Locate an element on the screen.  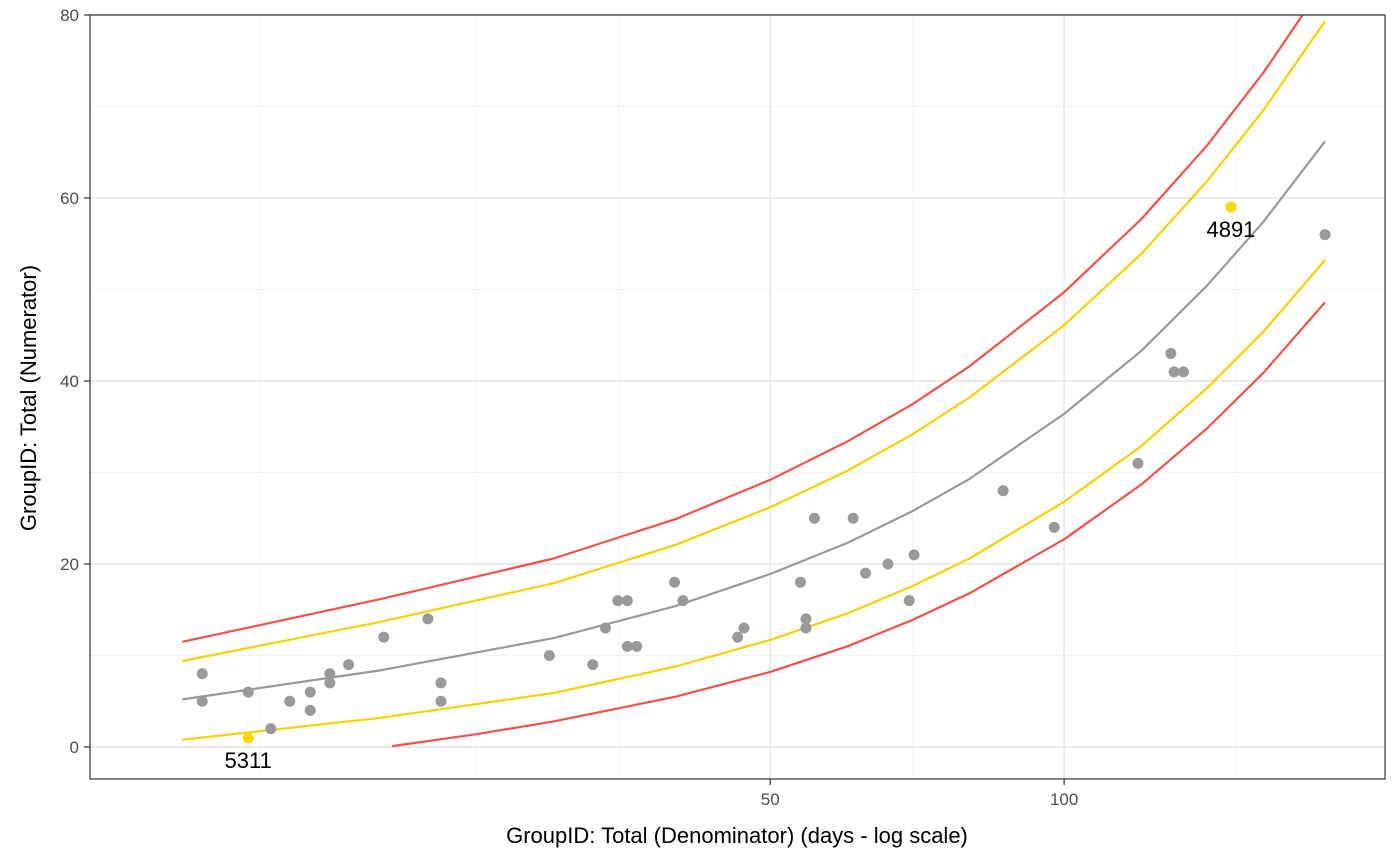
y-tick-label: 80 is located at coordinates (69, 15).